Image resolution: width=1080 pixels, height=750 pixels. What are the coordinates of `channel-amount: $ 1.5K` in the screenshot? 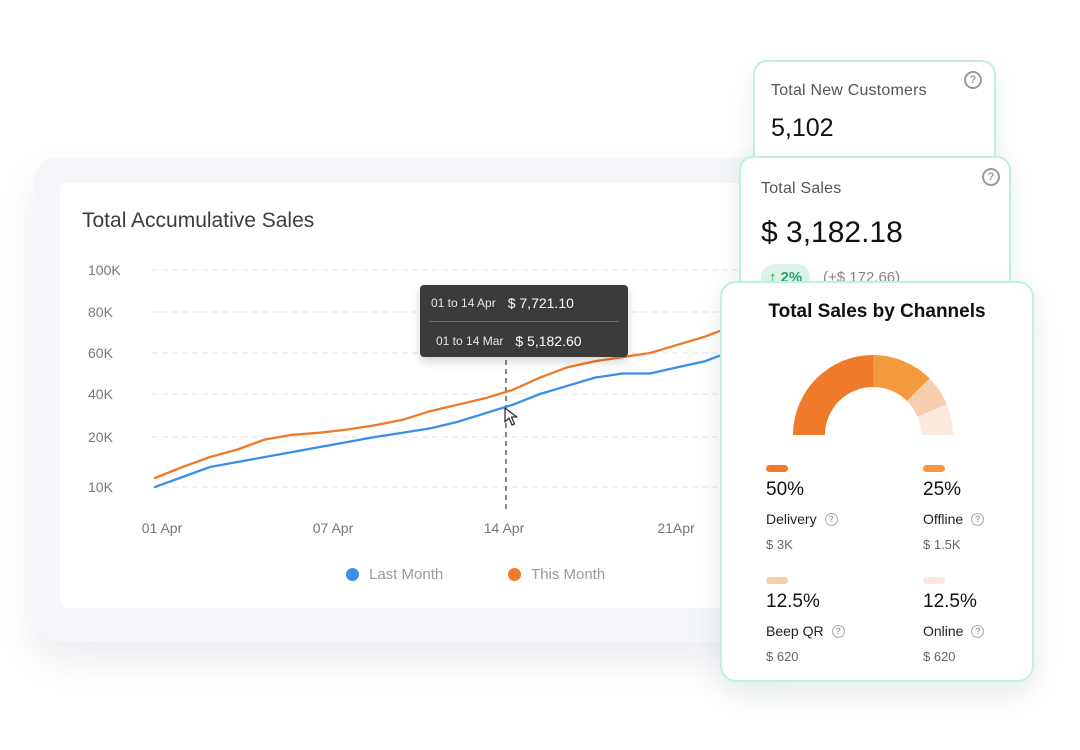 It's located at (942, 544).